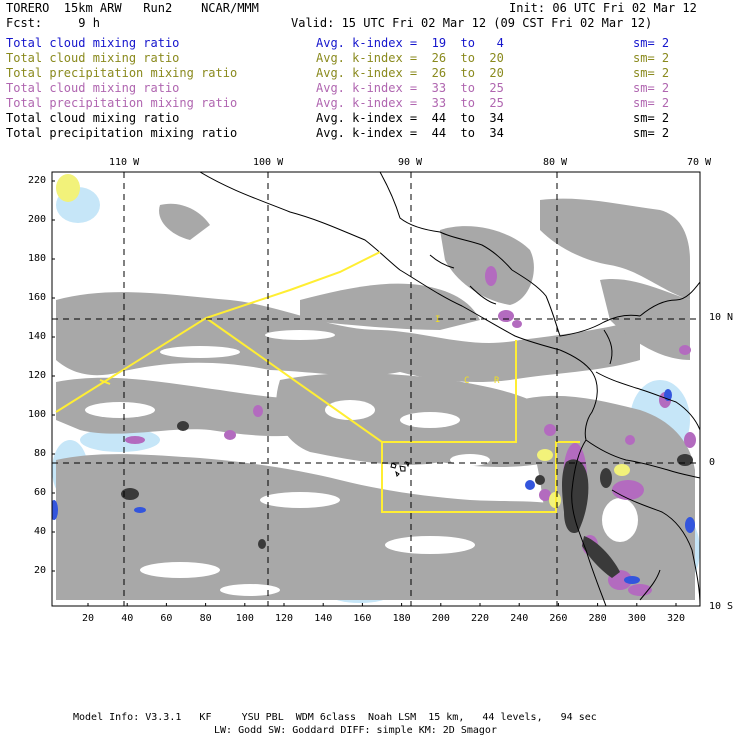  What do you see at coordinates (636, 618) in the screenshot?
I see `x-tick-label: 300` at bounding box center [636, 618].